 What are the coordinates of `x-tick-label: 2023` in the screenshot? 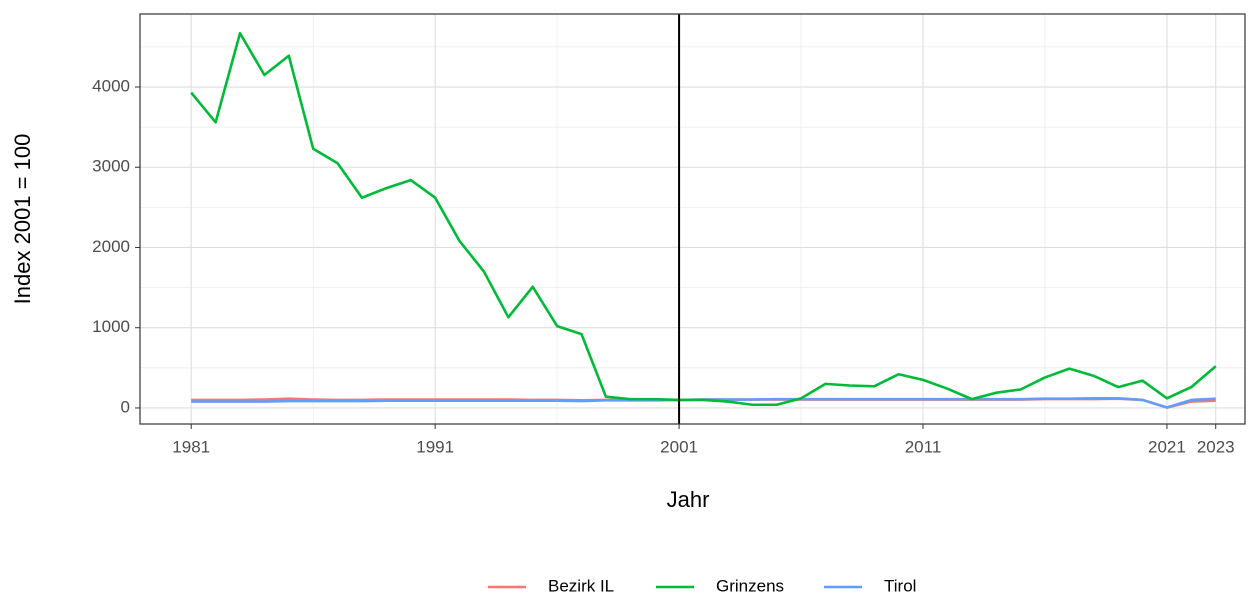 It's located at (1216, 446).